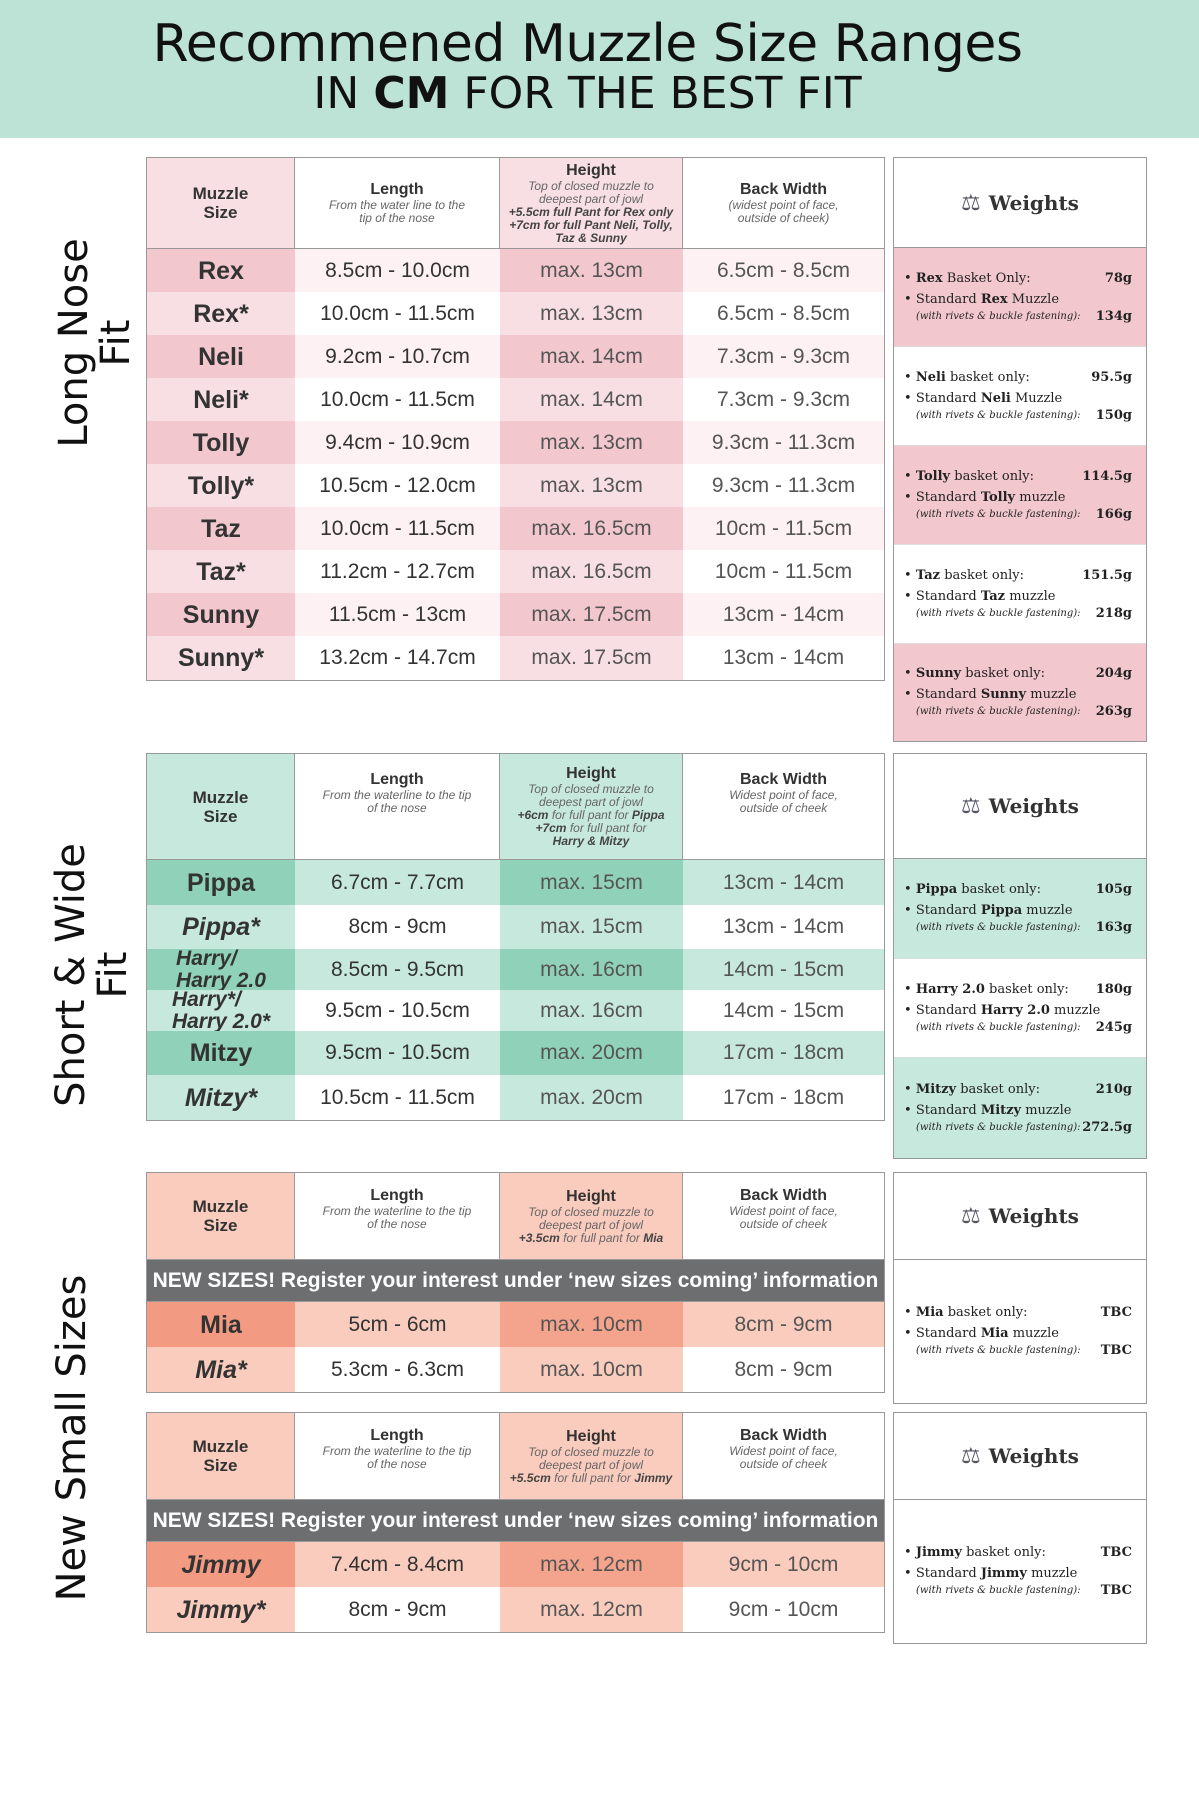 This screenshot has height=1800, width=1199. I want to click on height-cell-value: max. 16cm, so click(591, 969).